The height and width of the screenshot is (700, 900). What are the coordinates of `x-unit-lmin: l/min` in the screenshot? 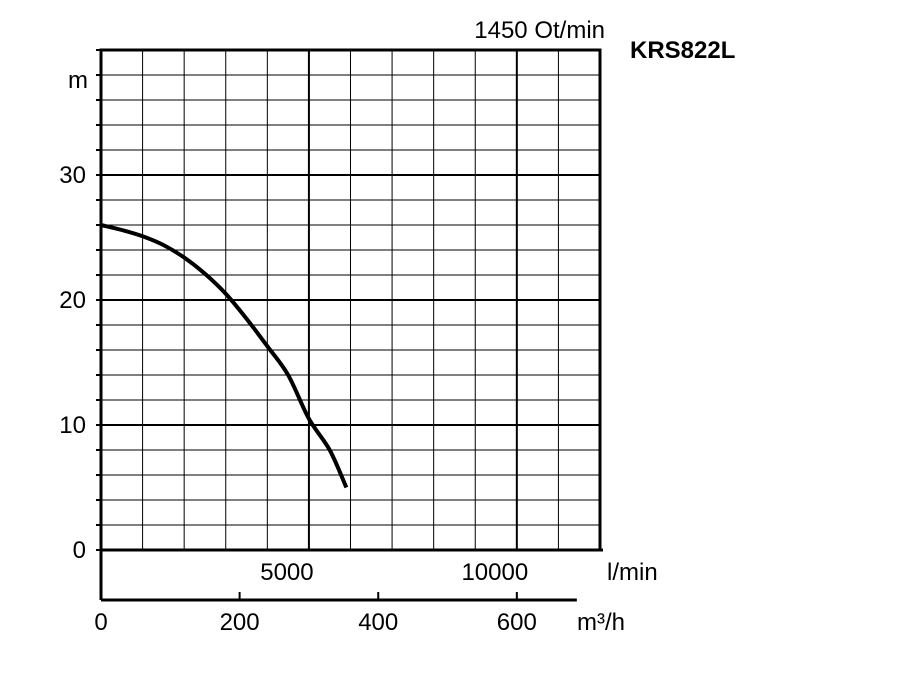 It's located at (632, 572).